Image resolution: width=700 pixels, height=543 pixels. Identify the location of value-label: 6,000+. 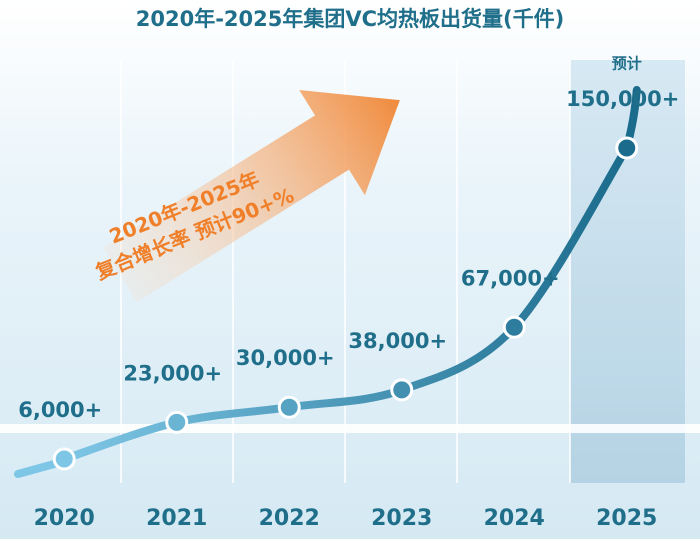
(60, 410).